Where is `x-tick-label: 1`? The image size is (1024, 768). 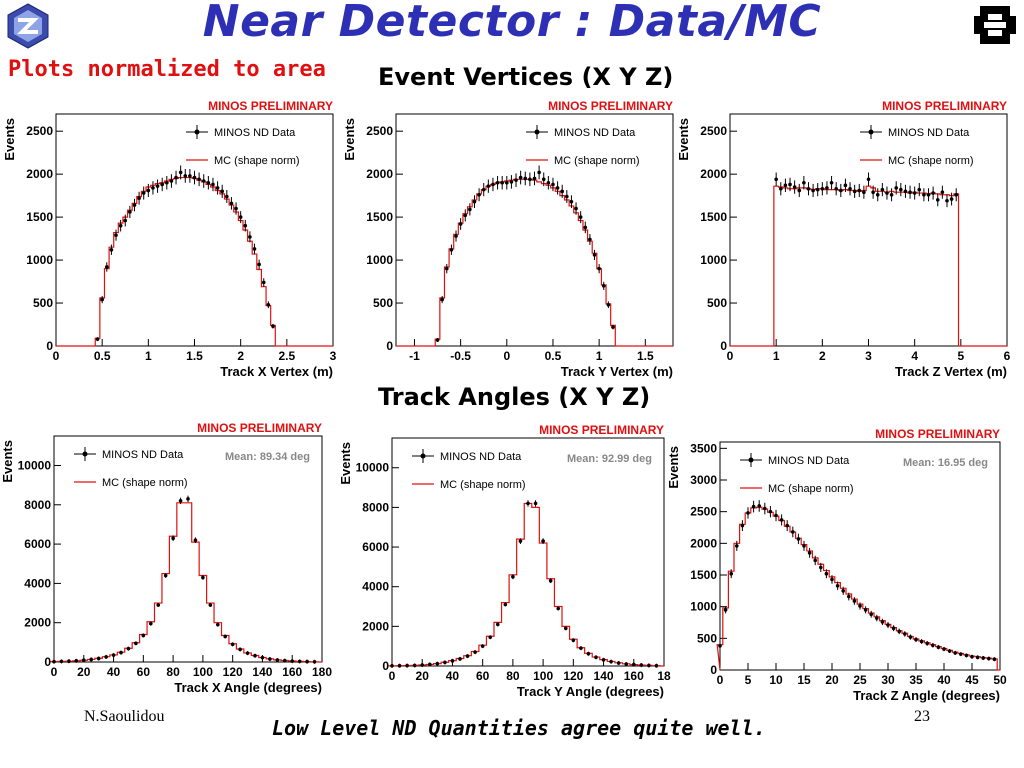
x-tick-label: 1 is located at coordinates (599, 356).